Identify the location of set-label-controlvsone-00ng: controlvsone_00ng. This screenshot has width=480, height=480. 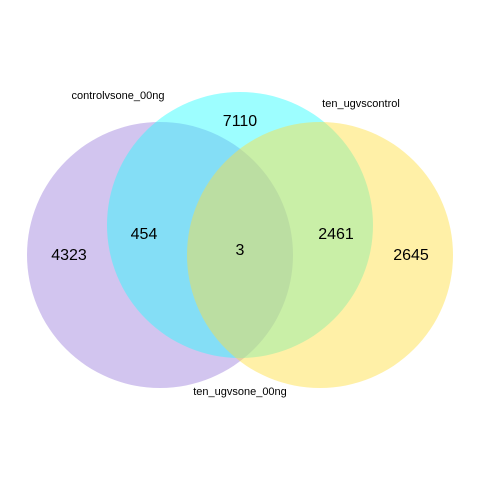
(118, 96).